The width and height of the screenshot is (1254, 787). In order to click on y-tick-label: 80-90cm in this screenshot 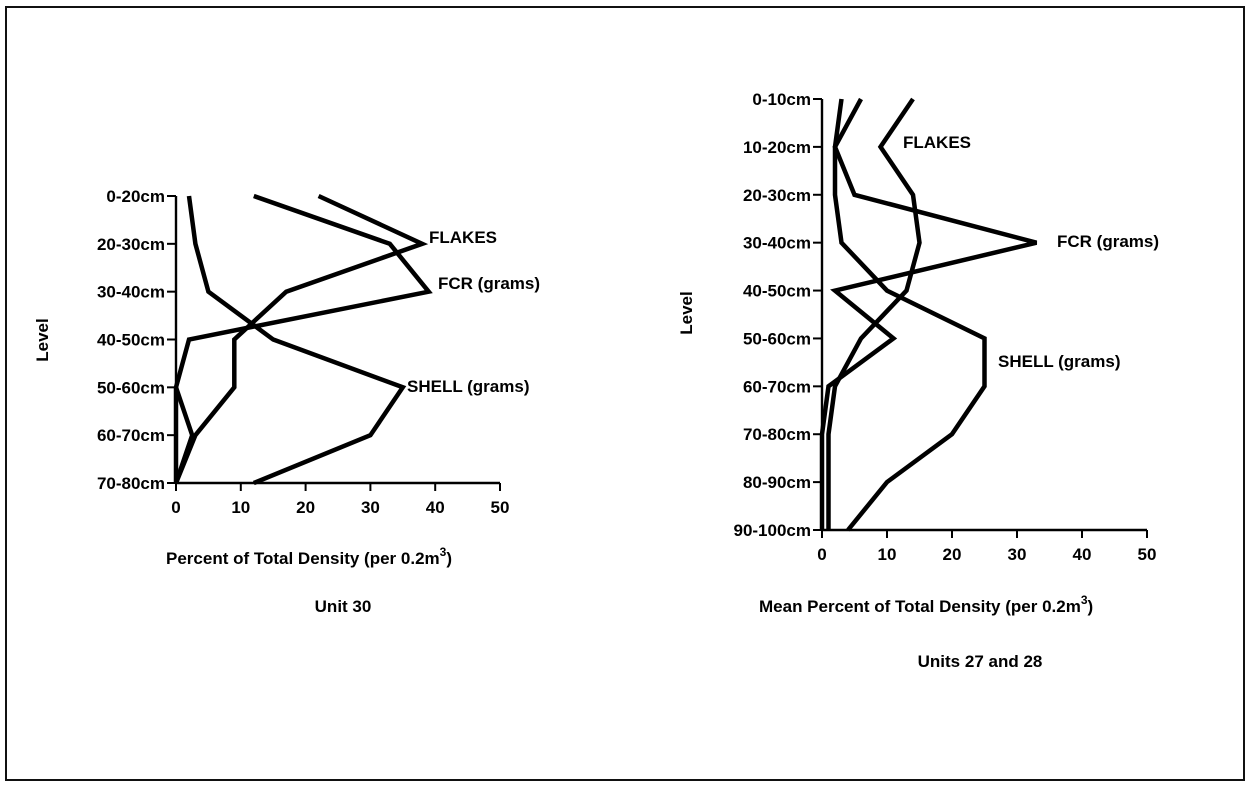, I will do `click(777, 482)`.